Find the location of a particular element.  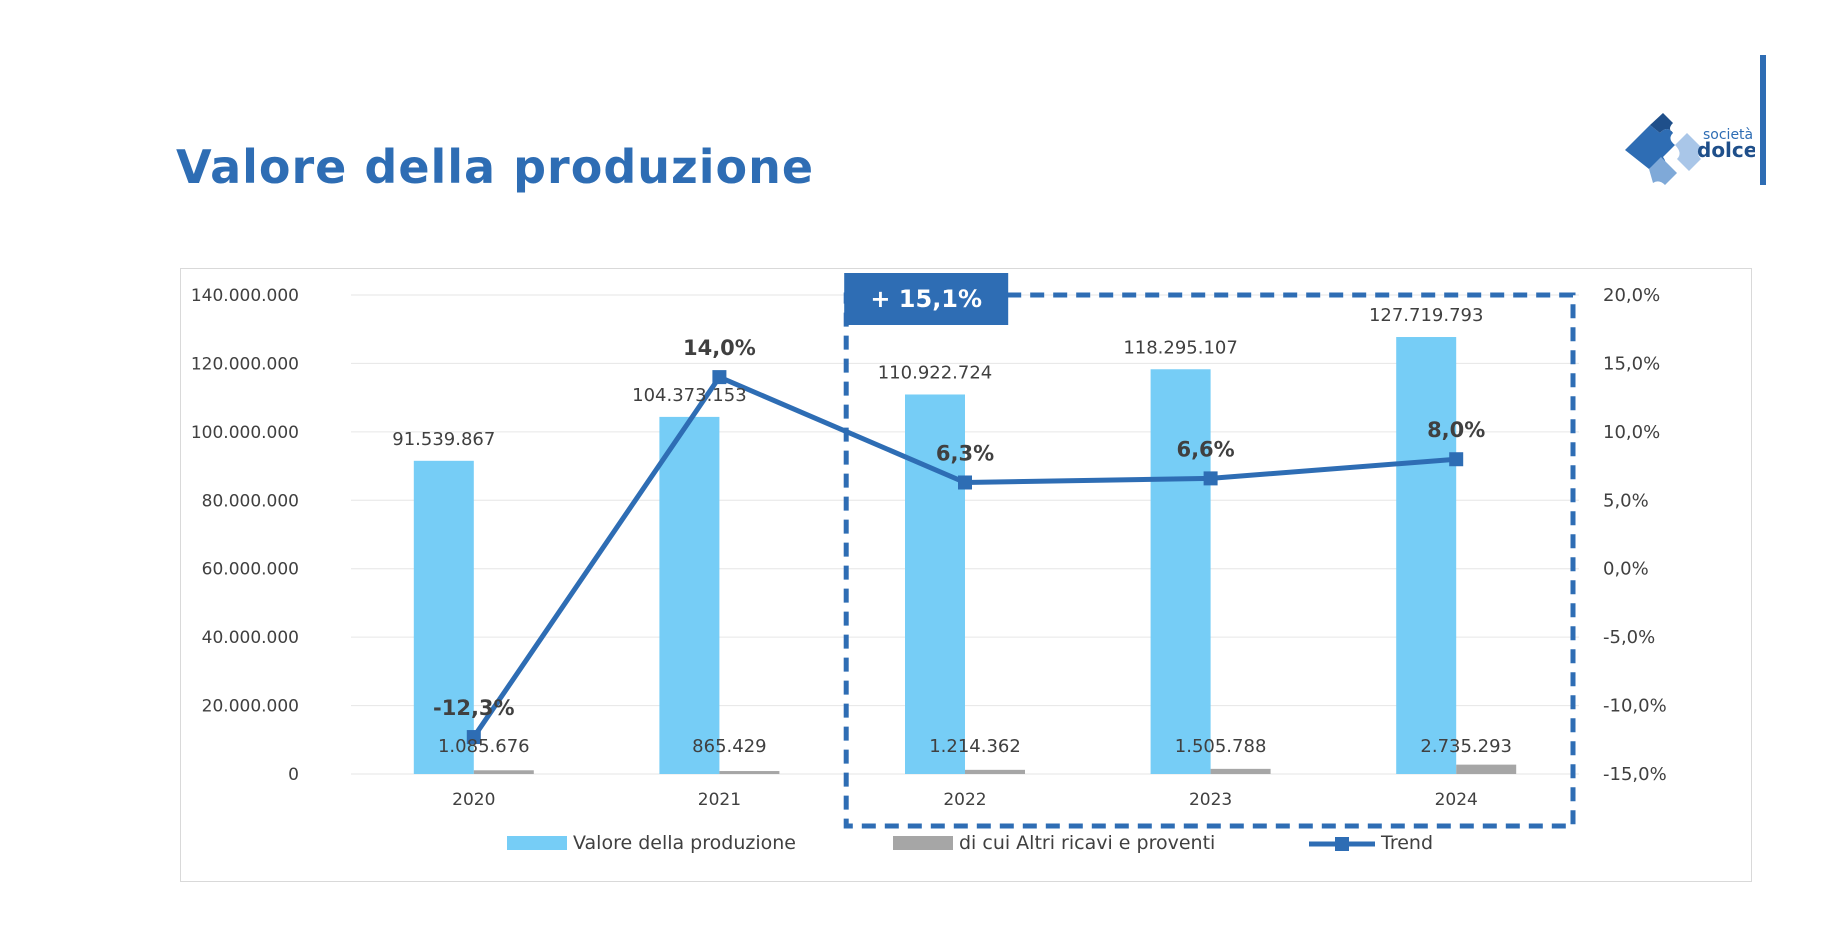

legend-label-valore: Valore della produzione is located at coordinates (684, 843).